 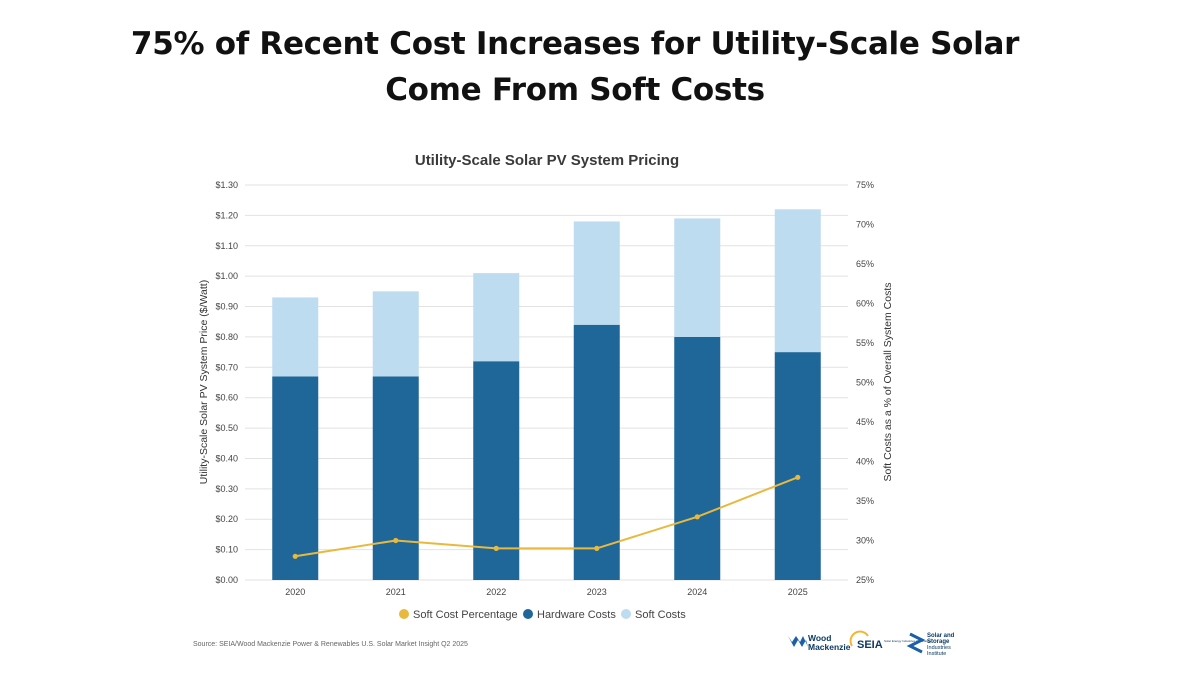 What do you see at coordinates (829, 647) in the screenshot?
I see `svg-text: Mackenzie` at bounding box center [829, 647].